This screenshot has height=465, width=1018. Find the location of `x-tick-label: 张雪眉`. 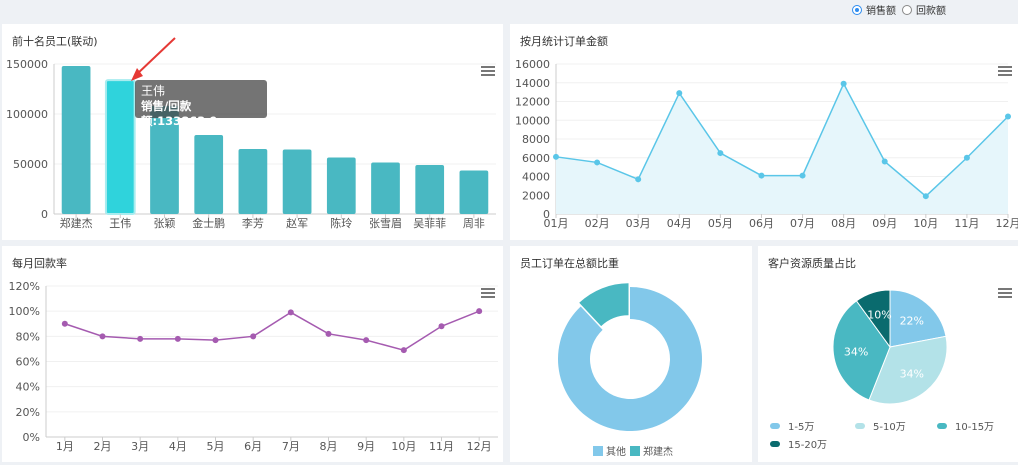

x-tick-label: 张雪眉 is located at coordinates (385, 223).